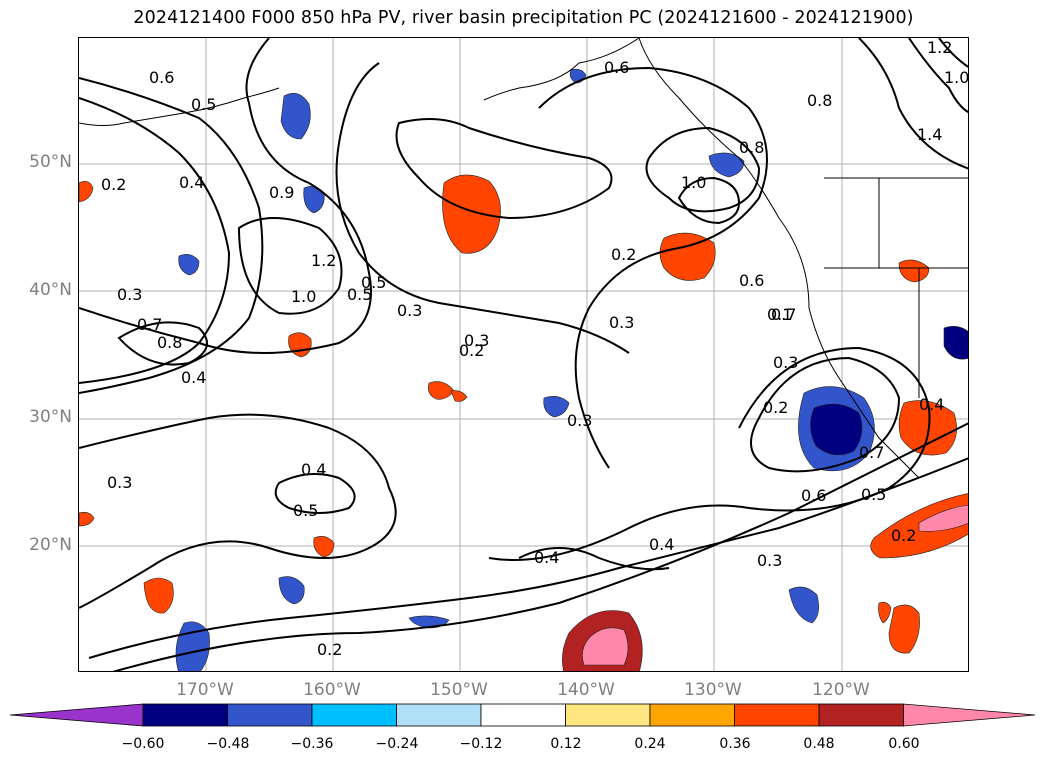 The image size is (1047, 765). Describe the element at coordinates (143, 744) in the screenshot. I see `colorbar-tick: −0.60` at that location.